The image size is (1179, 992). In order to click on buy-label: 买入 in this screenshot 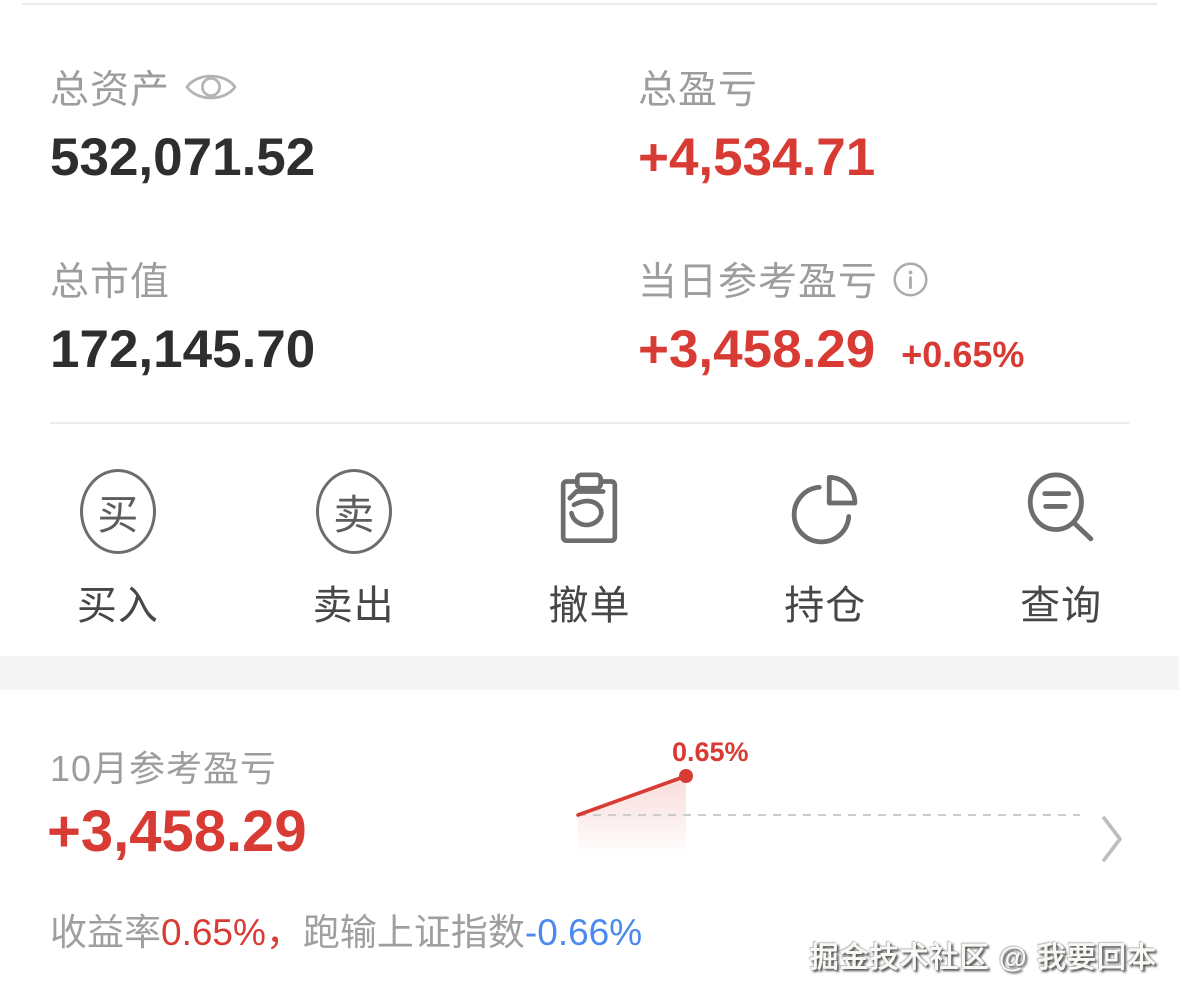, I will do `click(117, 606)`.